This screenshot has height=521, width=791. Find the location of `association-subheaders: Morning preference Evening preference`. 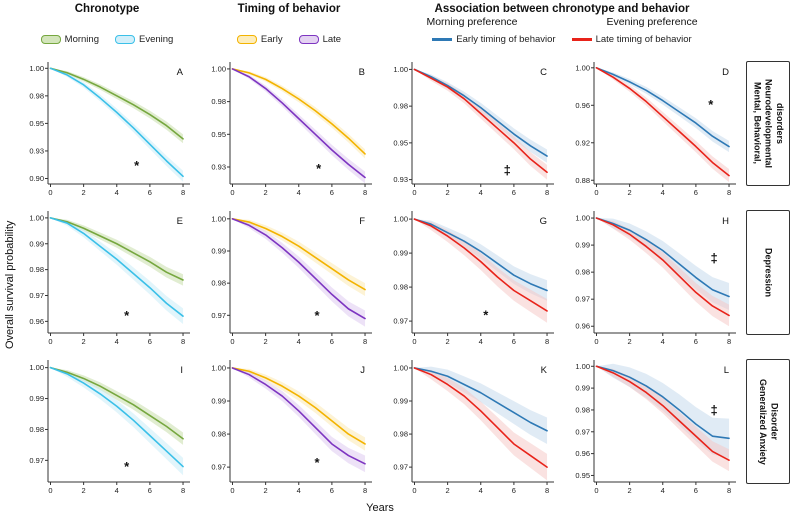

association-subheaders: Morning preference Evening preference is located at coordinates (562, 23).